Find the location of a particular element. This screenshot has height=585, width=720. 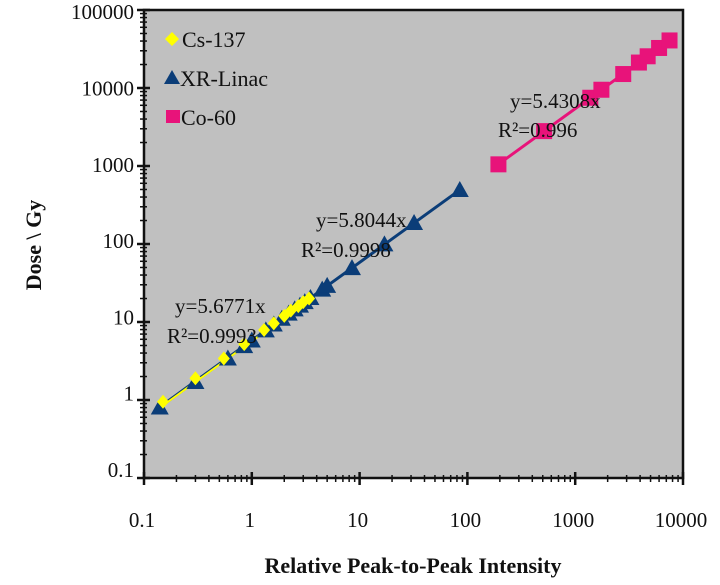

legend-label-cs-137: Cs-137 is located at coordinates (214, 39).